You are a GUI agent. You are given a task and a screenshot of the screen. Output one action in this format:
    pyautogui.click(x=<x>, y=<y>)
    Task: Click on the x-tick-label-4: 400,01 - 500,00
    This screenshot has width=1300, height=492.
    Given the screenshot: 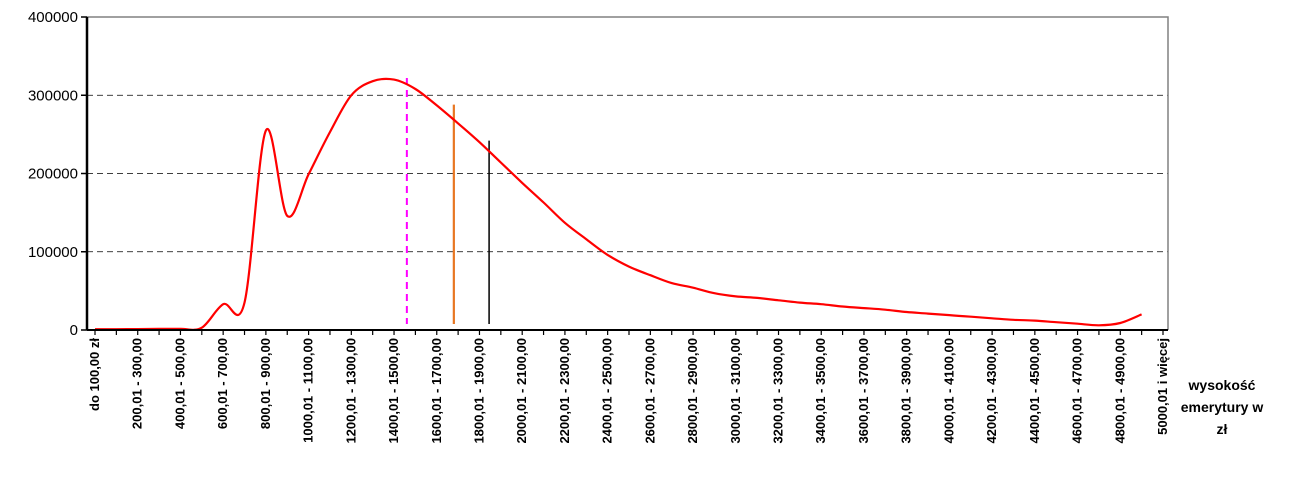 What is the action you would take?
    pyautogui.click(x=179, y=383)
    